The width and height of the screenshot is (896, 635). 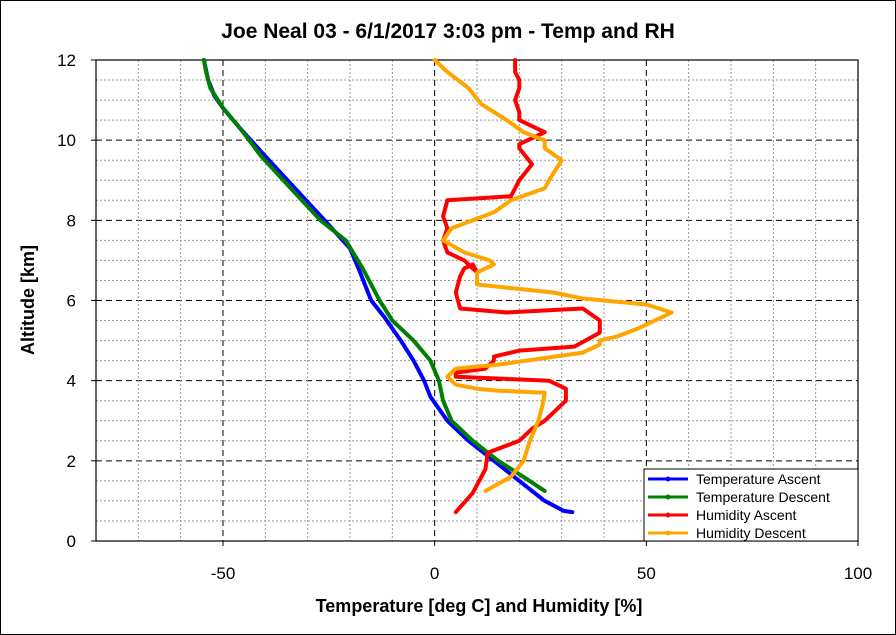 I want to click on y-tick-label: 0, so click(x=71, y=541).